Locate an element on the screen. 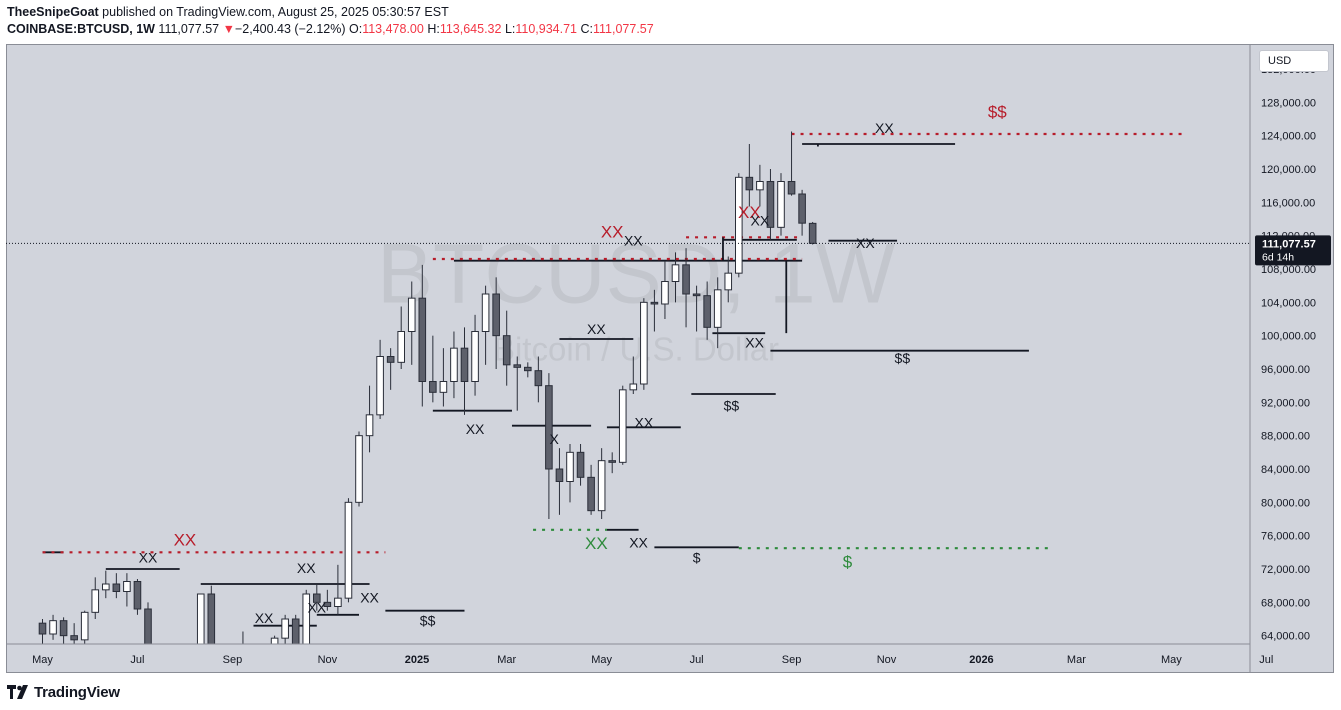 This screenshot has height=710, width=1341. author-name: TheeSnipeGoat is located at coordinates (53, 12).